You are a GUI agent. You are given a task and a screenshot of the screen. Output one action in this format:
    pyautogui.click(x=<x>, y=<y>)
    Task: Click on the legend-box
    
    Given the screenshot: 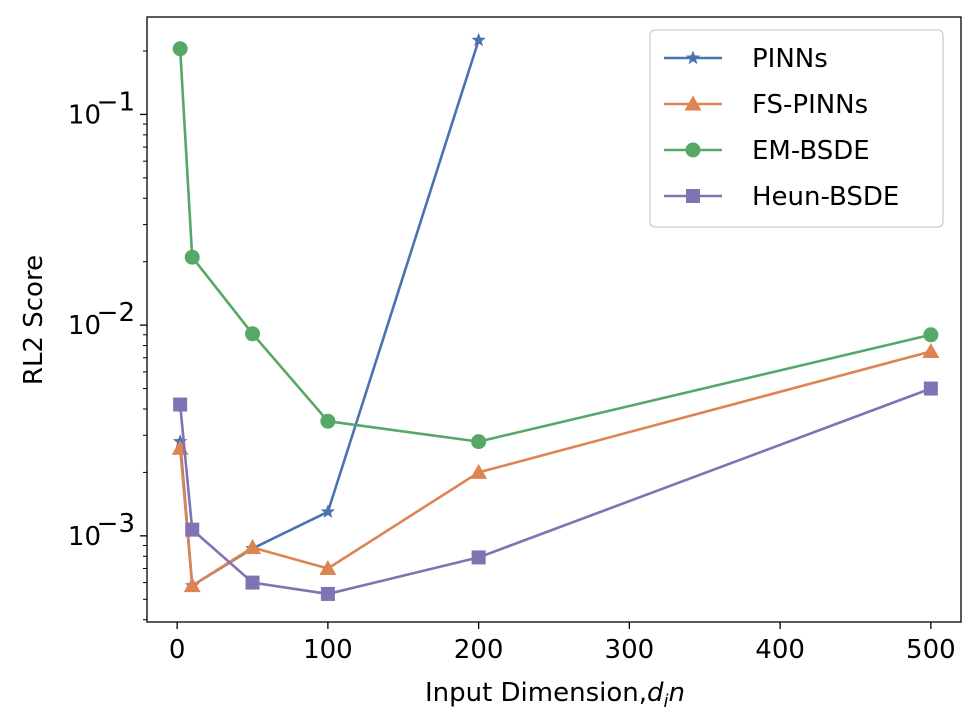 What is the action you would take?
    pyautogui.click(x=796, y=128)
    